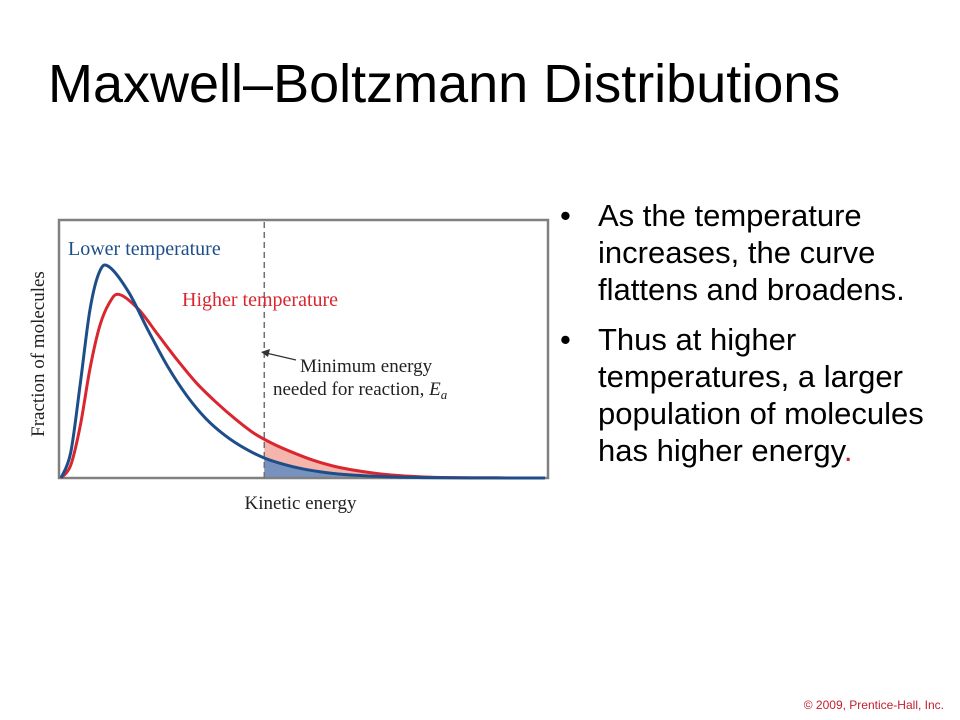  I want to click on y-axis-label: Fraction of molecules, so click(38, 354).